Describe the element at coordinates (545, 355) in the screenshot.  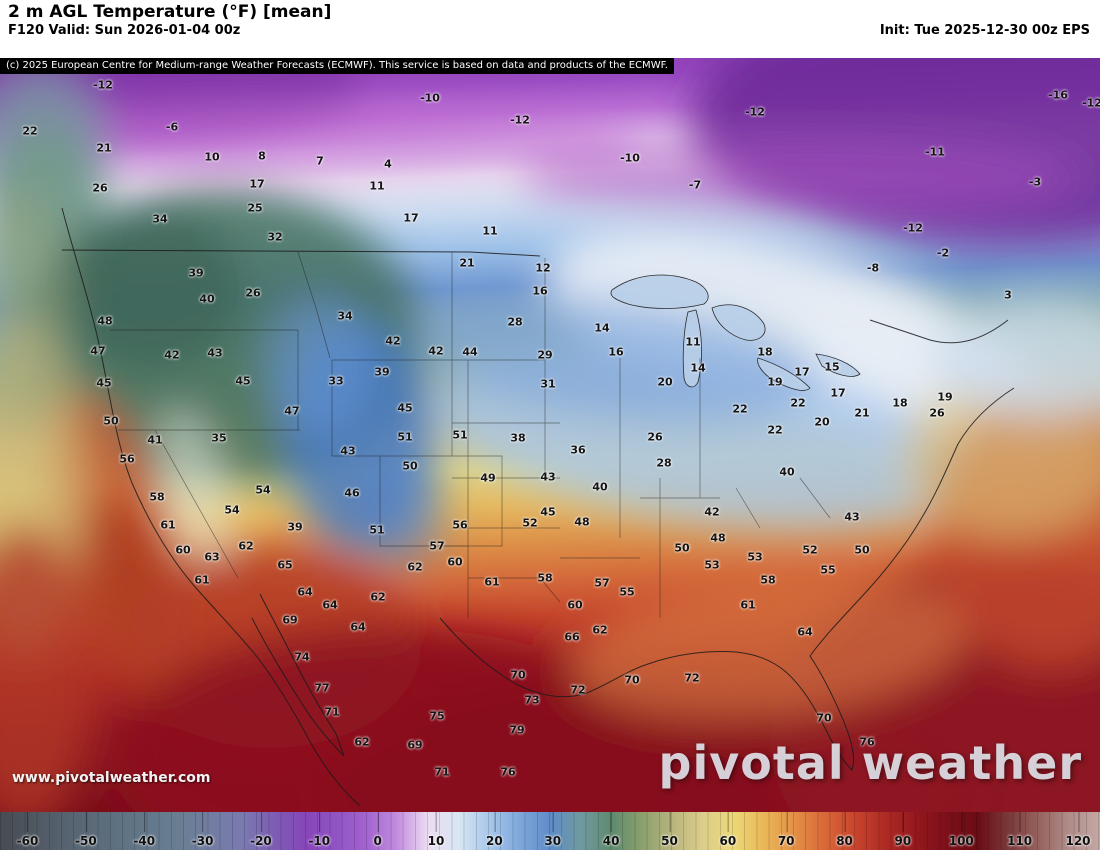
I see `temp-label: 29` at that location.